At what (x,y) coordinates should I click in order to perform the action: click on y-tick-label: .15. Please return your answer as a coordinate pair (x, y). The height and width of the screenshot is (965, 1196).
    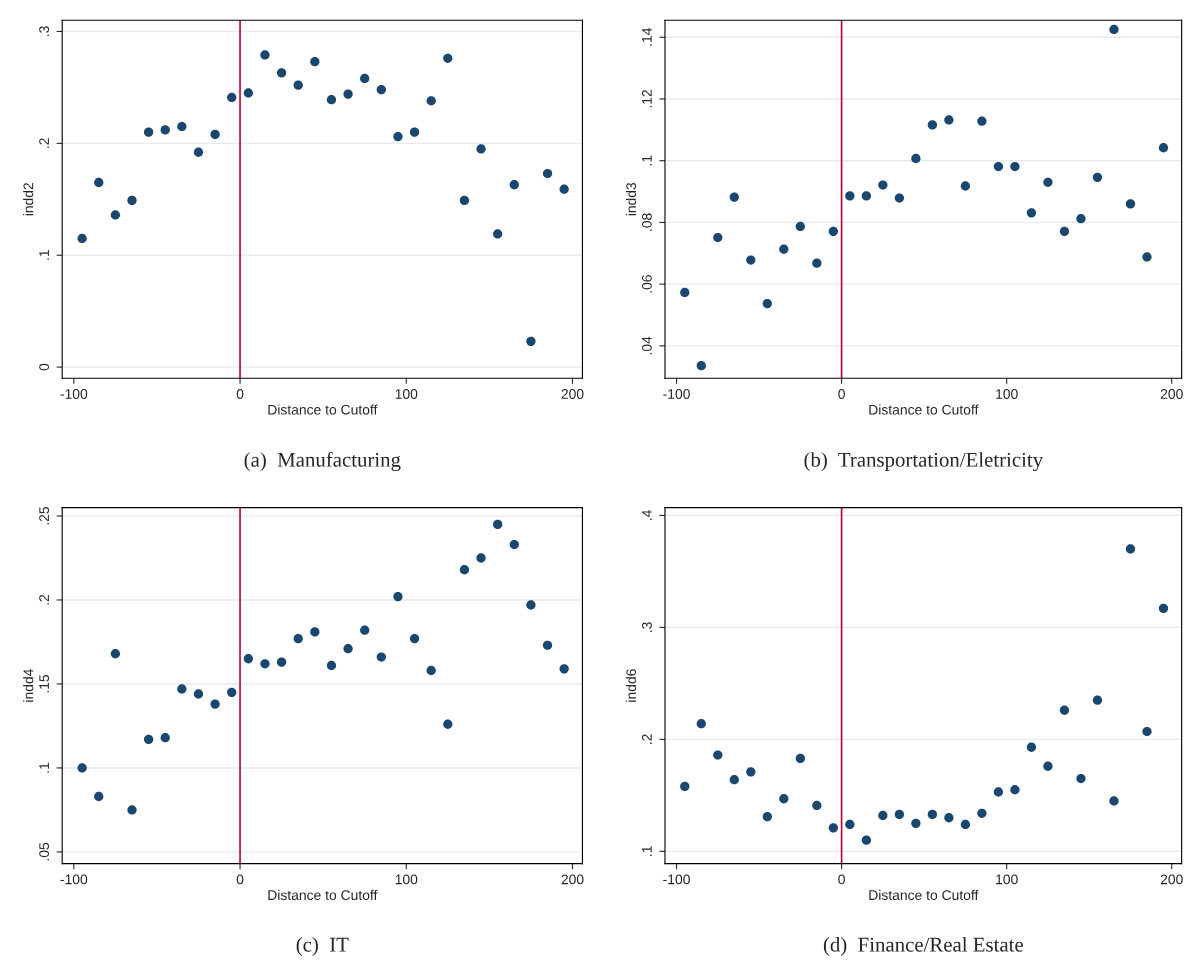
    Looking at the image, I should click on (44, 683).